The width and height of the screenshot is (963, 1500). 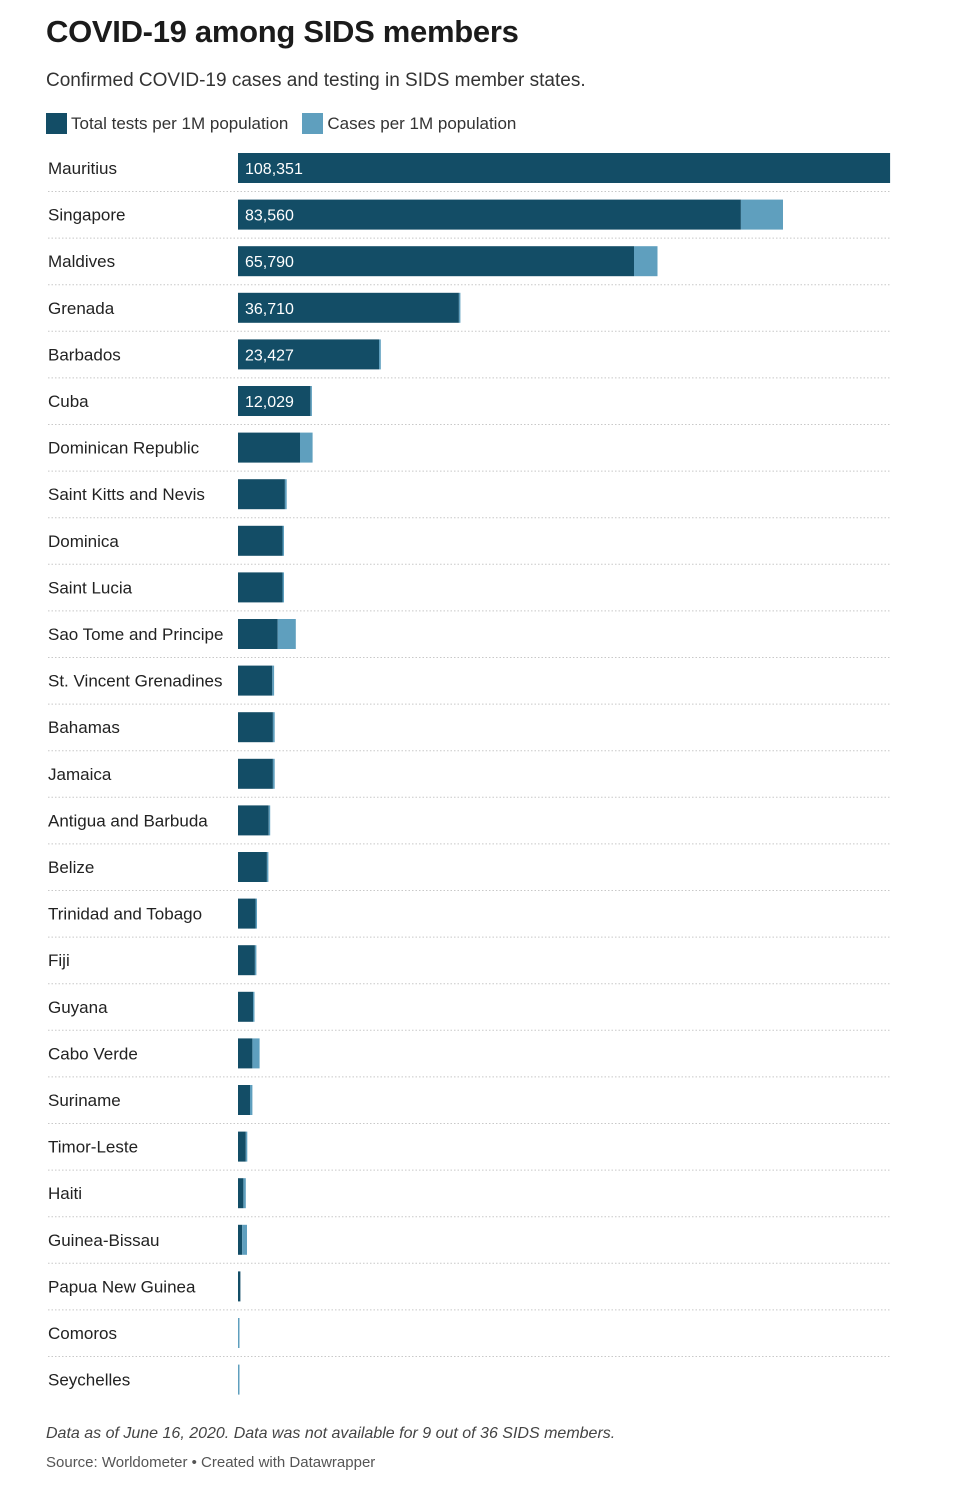 I want to click on row-label: St. Vincent Grenadines, so click(x=135, y=681).